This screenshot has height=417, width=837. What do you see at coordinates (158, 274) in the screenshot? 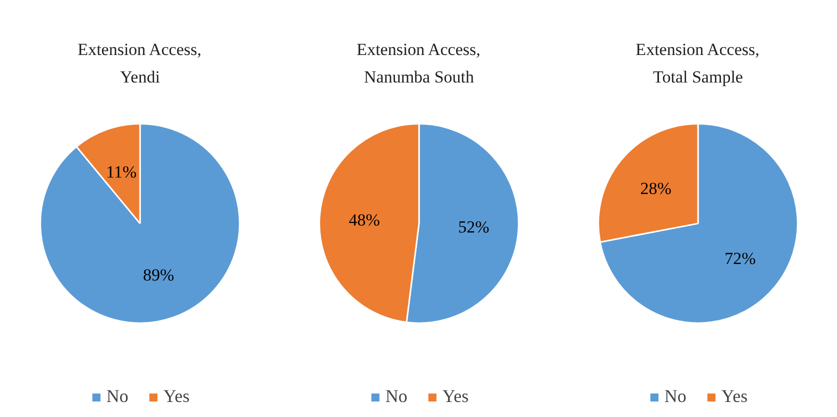
I see `data-label: 89%` at bounding box center [158, 274].